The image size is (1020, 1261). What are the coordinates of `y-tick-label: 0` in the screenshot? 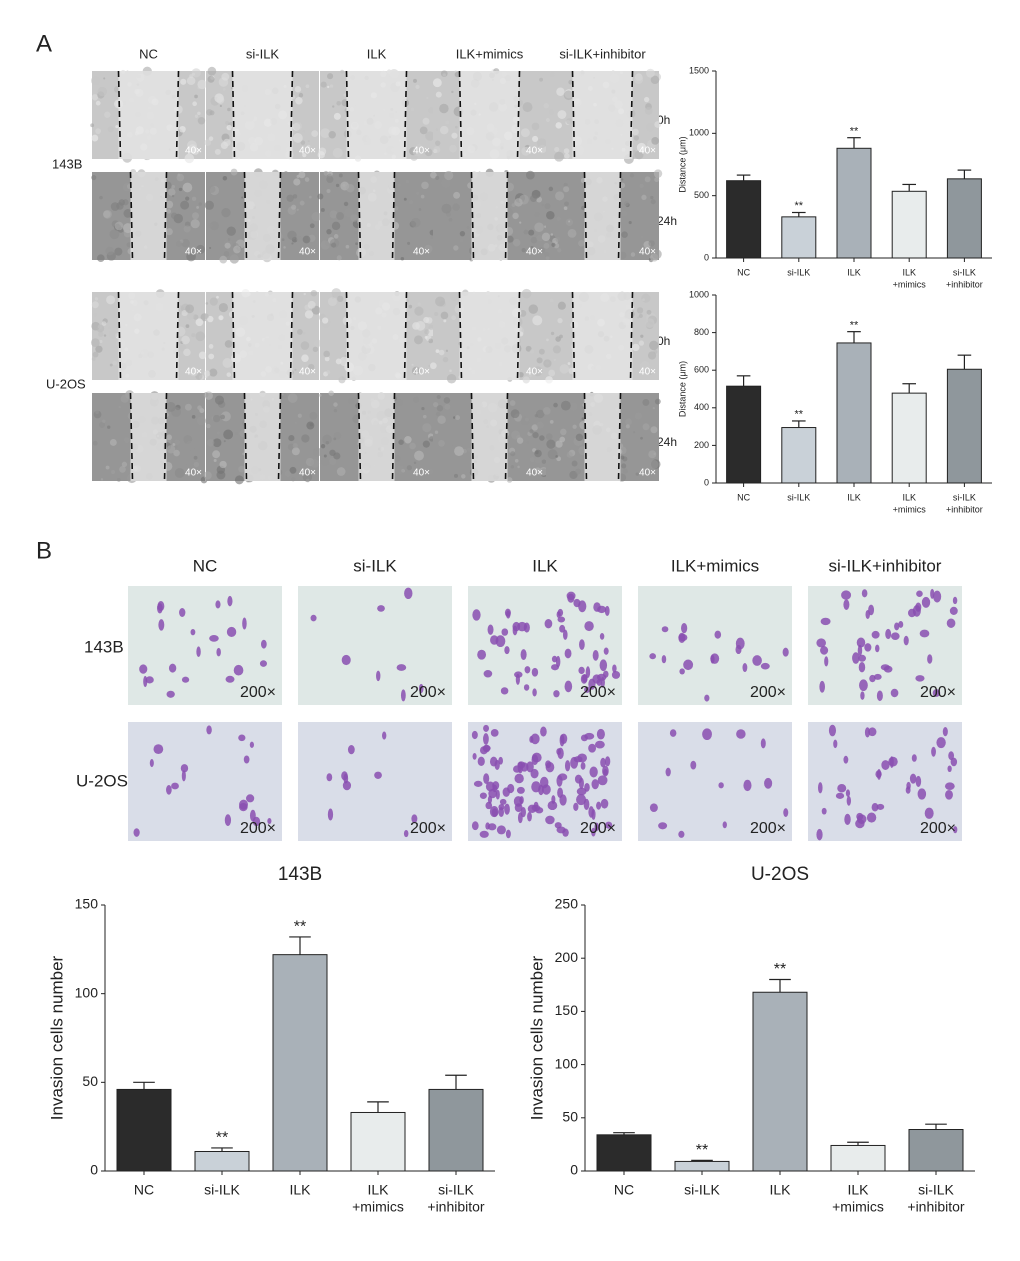 It's located at (706, 257).